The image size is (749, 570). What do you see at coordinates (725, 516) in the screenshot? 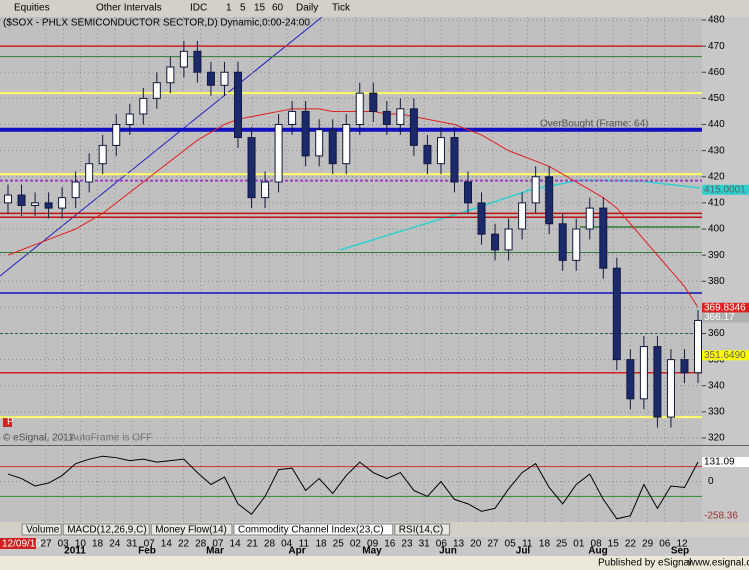
I see `cci-tag` at bounding box center [725, 516].